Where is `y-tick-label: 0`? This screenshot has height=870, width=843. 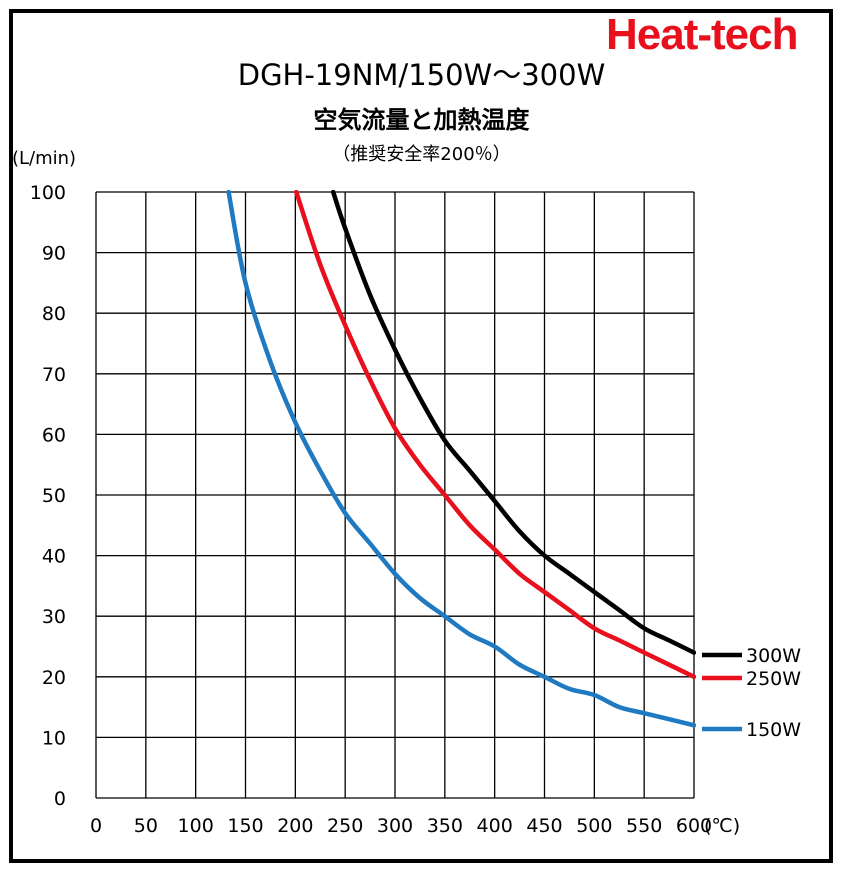
y-tick-label: 0 is located at coordinates (60, 799).